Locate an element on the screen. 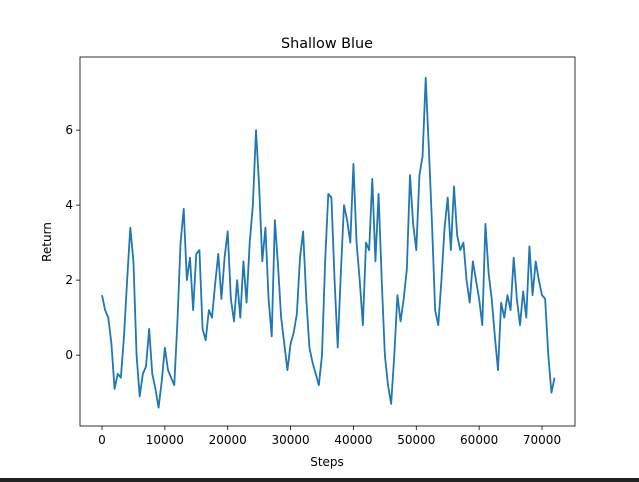 This screenshot has height=482, width=639. x-tick-label: 20000 is located at coordinates (228, 440).